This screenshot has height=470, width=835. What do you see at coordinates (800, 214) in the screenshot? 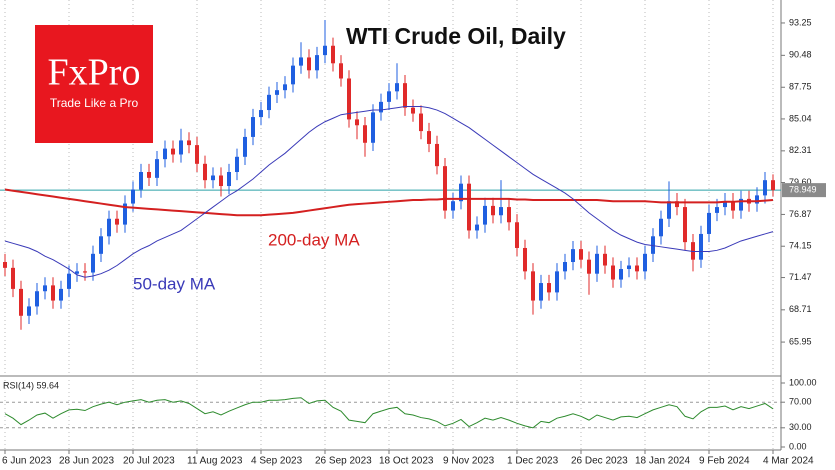
I see `y-tick-label: 76.87` at bounding box center [800, 214].